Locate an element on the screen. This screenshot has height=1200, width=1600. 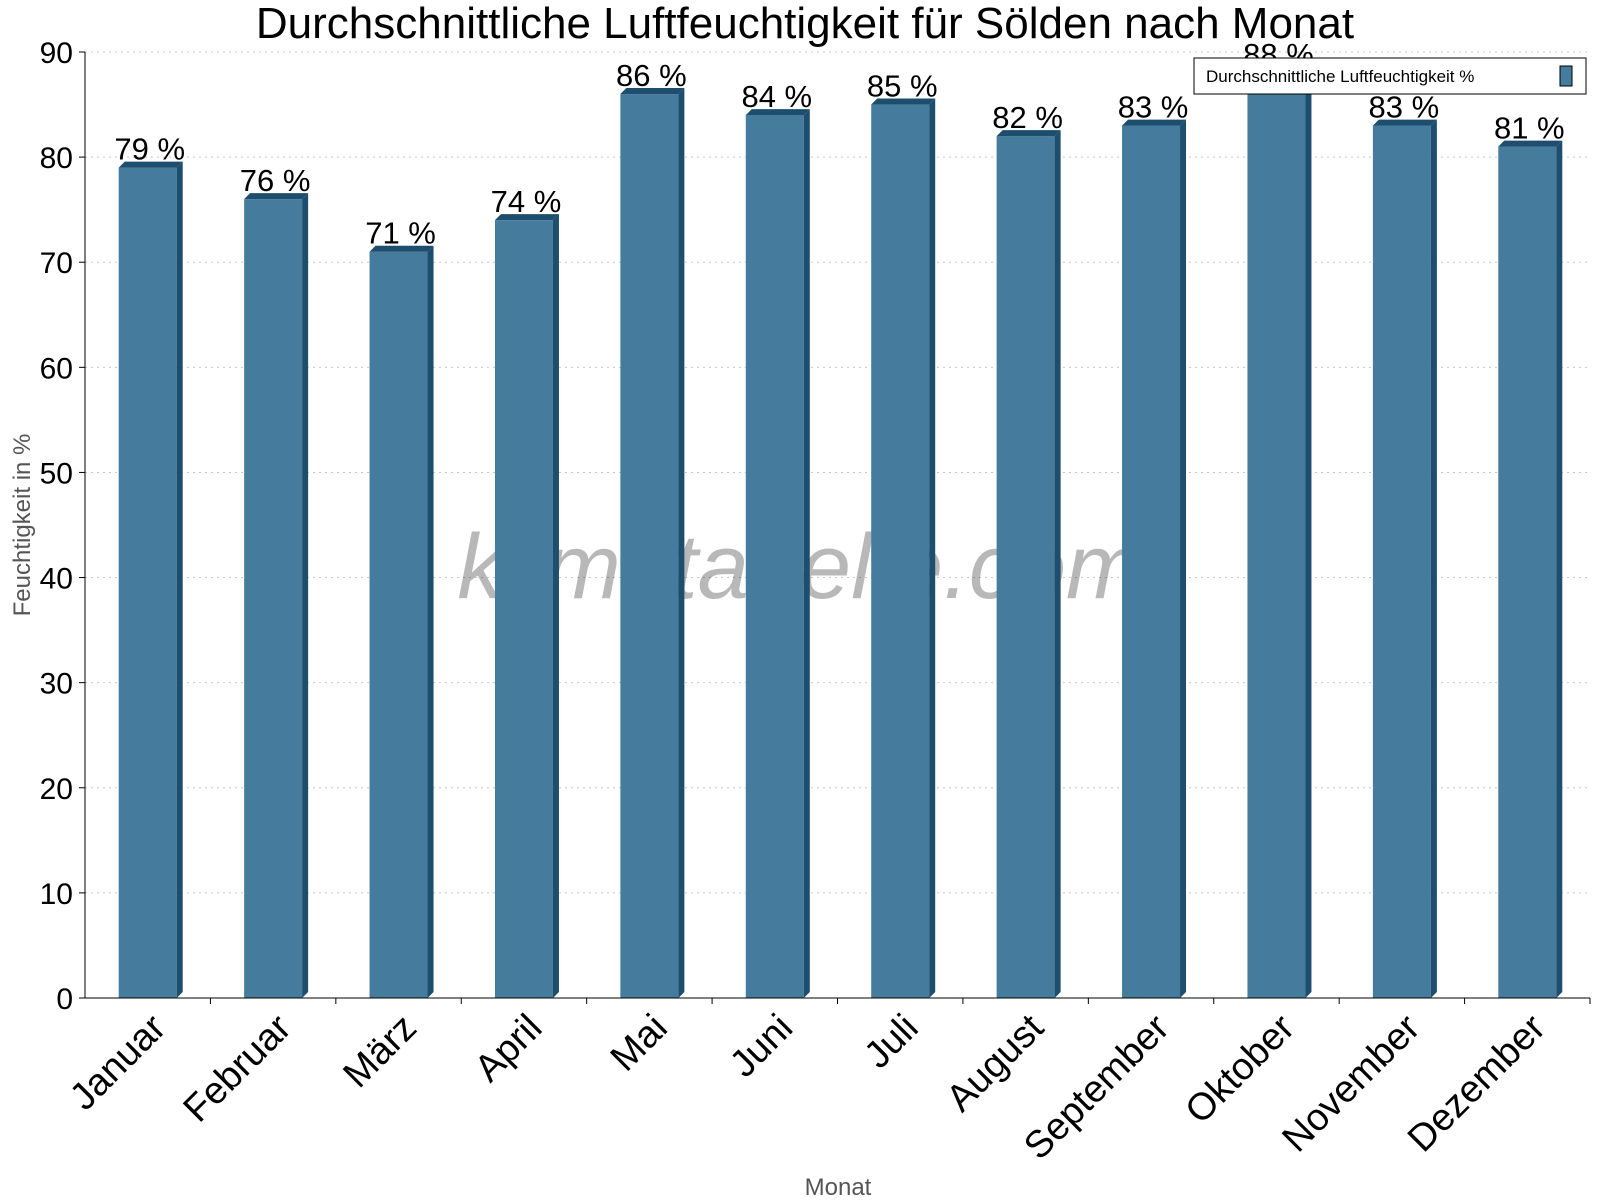
y-tick-label: 90 is located at coordinates (56, 53).